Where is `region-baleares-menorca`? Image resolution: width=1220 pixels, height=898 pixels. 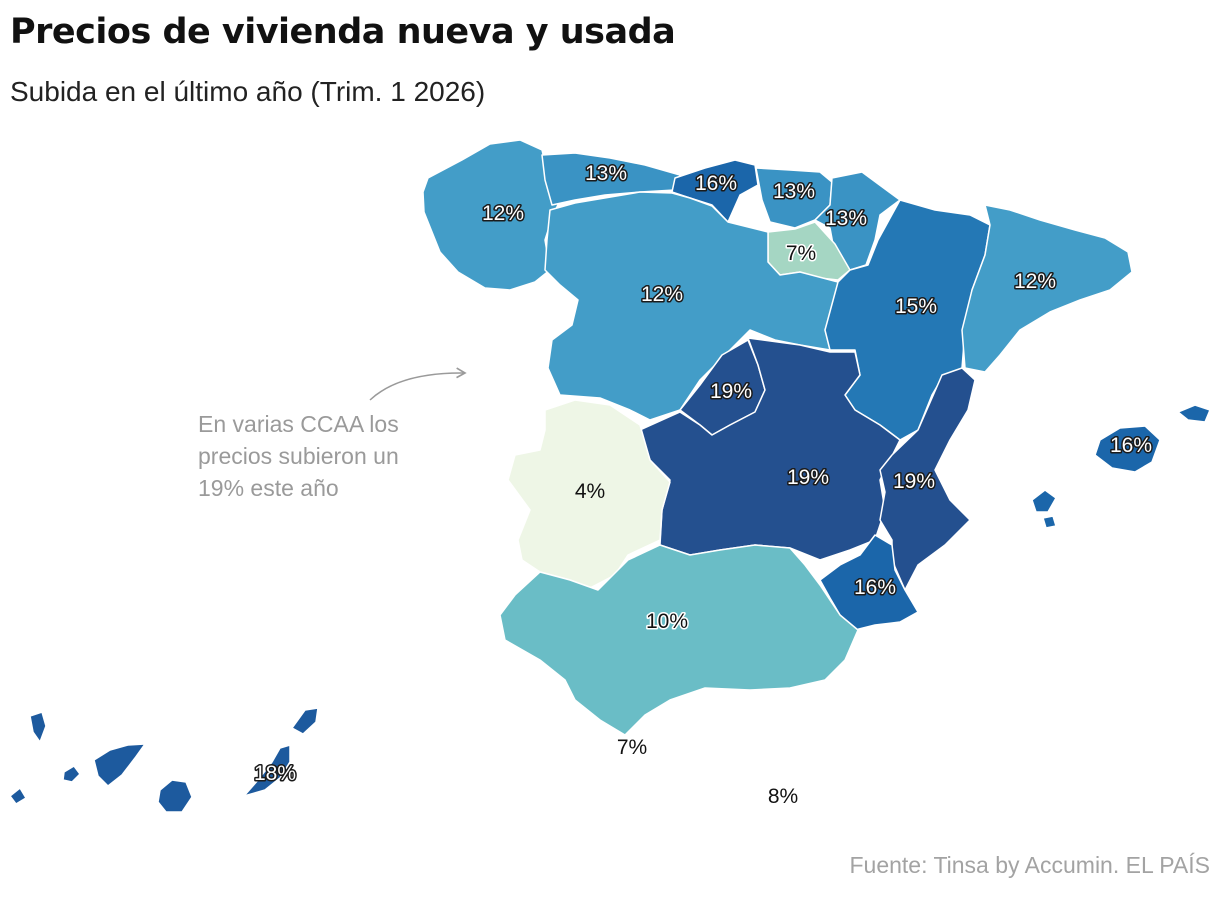
region-baleares-menorca is located at coordinates (1194, 413).